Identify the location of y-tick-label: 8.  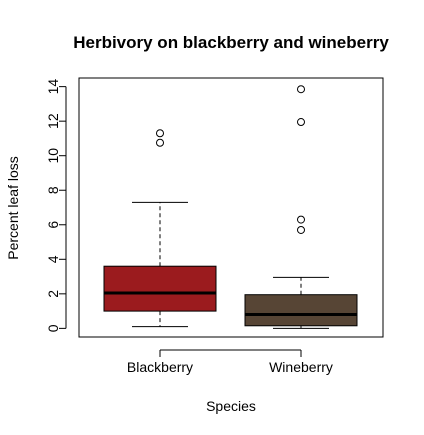
(53, 190).